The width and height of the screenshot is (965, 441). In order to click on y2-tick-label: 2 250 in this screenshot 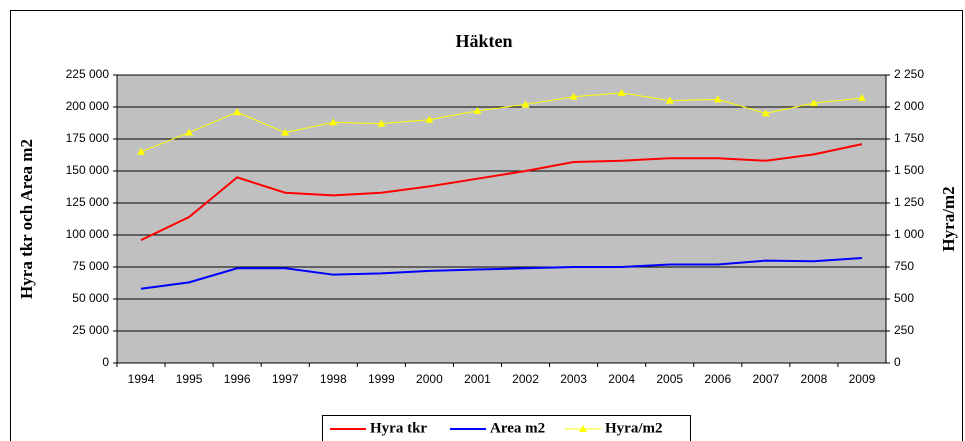, I will do `click(909, 74)`.